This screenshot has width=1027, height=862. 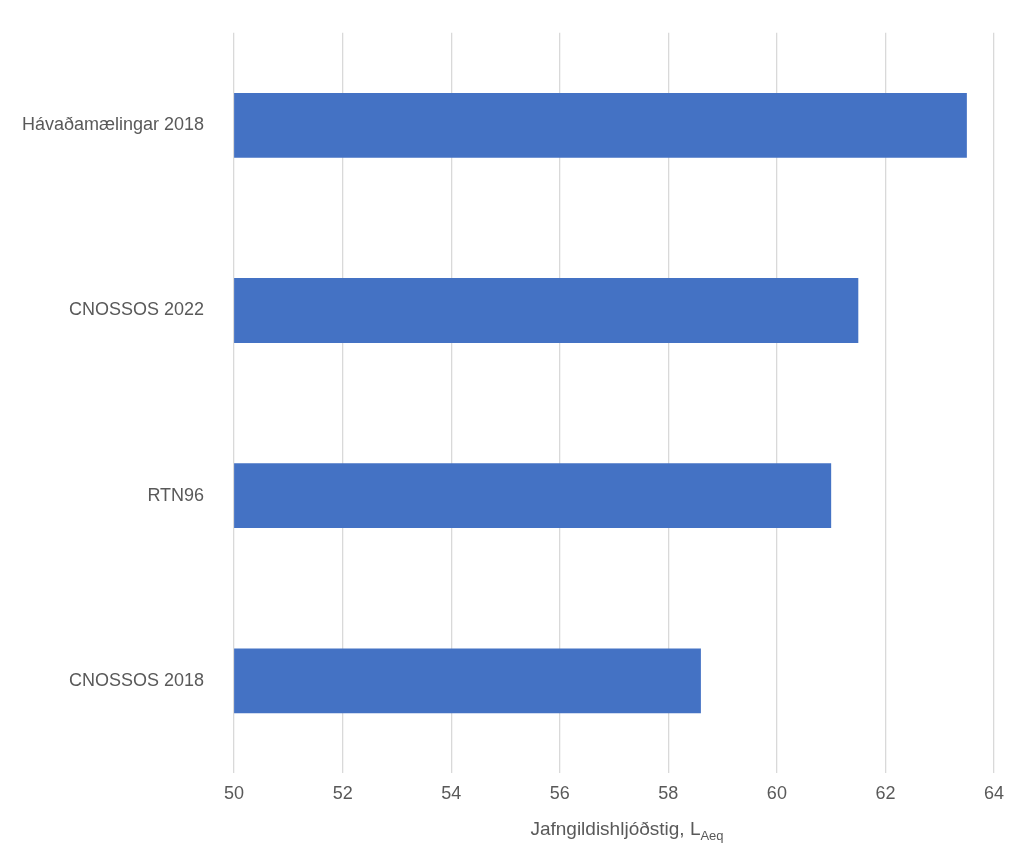 What do you see at coordinates (668, 793) in the screenshot?
I see `x-tick-label: 58` at bounding box center [668, 793].